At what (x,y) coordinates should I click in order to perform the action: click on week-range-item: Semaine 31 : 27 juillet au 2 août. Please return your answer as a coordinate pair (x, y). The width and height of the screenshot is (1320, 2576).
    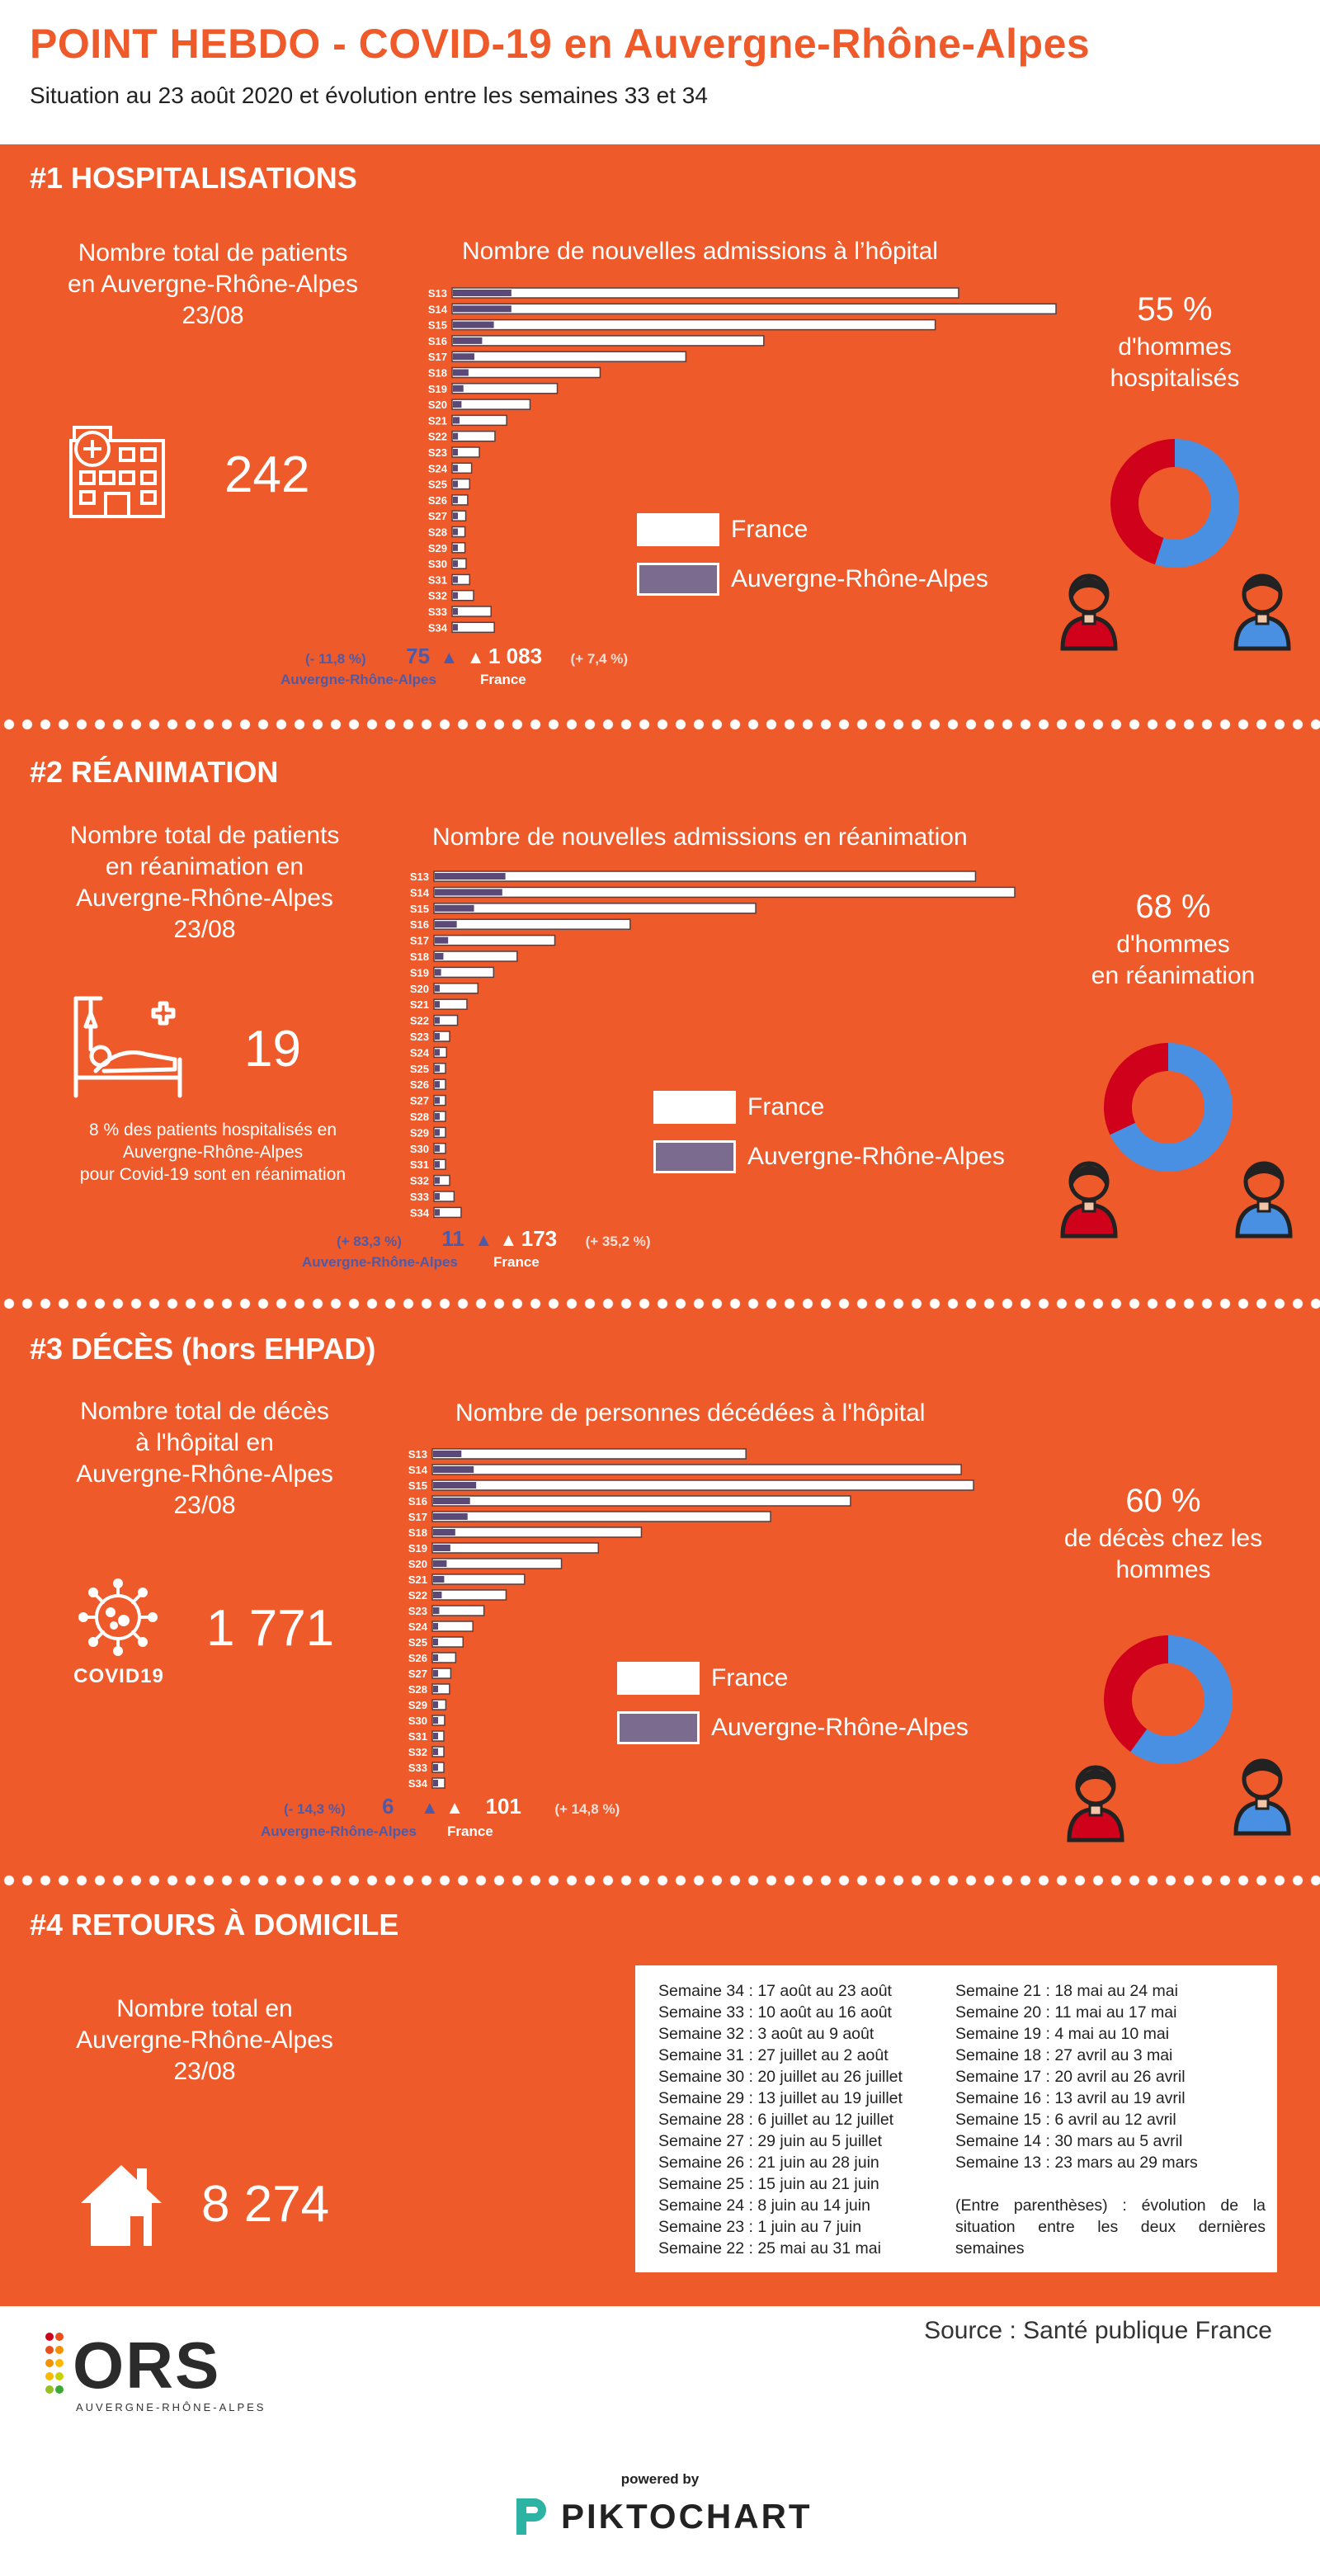
    Looking at the image, I should click on (773, 2055).